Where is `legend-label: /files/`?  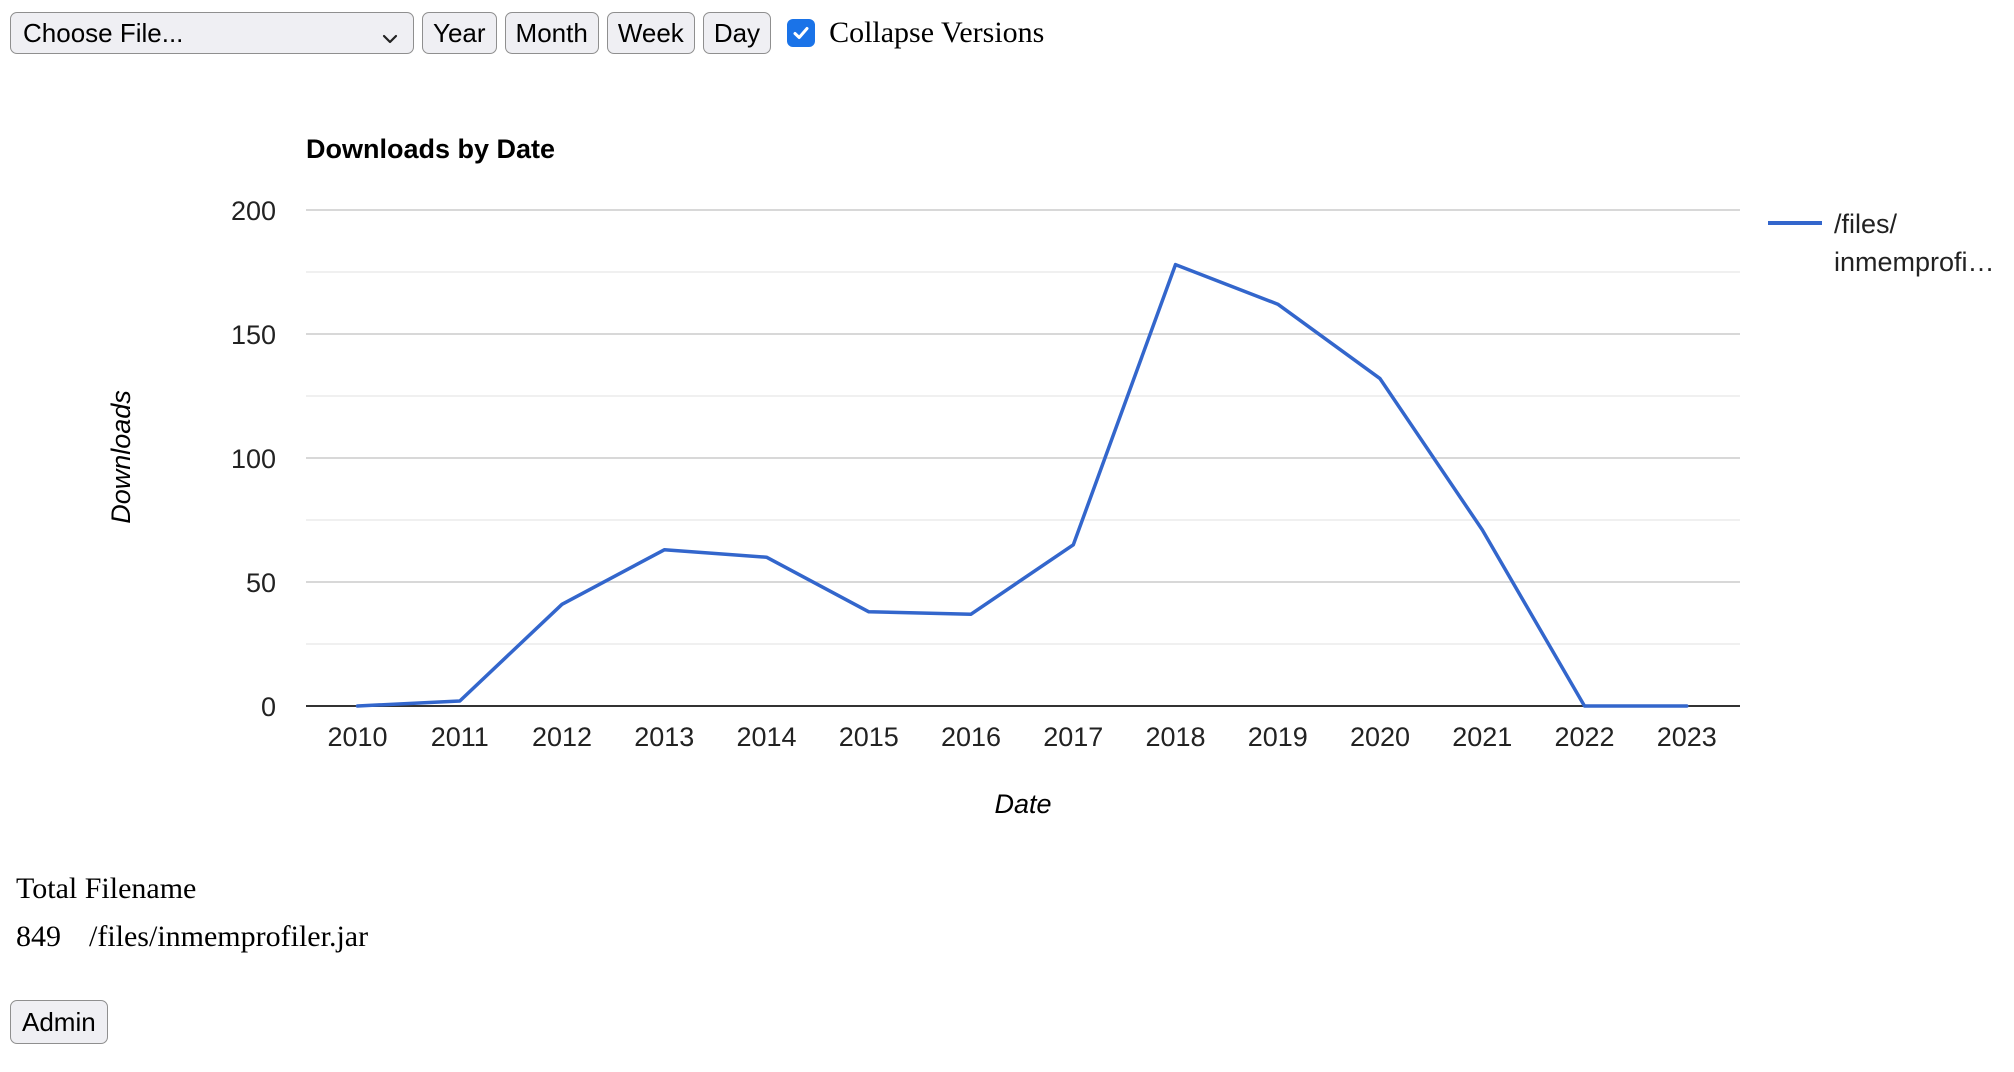
legend-label: /files/ is located at coordinates (1866, 224).